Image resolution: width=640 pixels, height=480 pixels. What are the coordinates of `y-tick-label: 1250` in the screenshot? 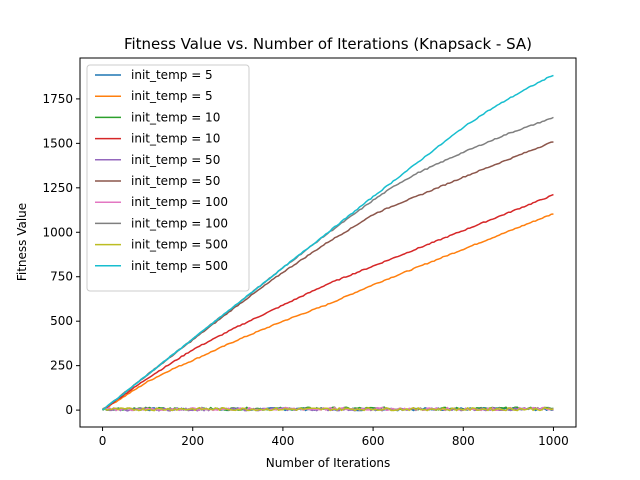 It's located at (57, 188).